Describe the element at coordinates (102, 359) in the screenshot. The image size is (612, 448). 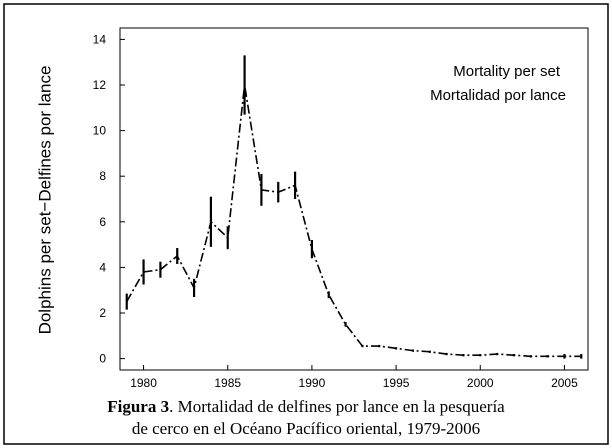
I see `y-tick-label: 0` at that location.